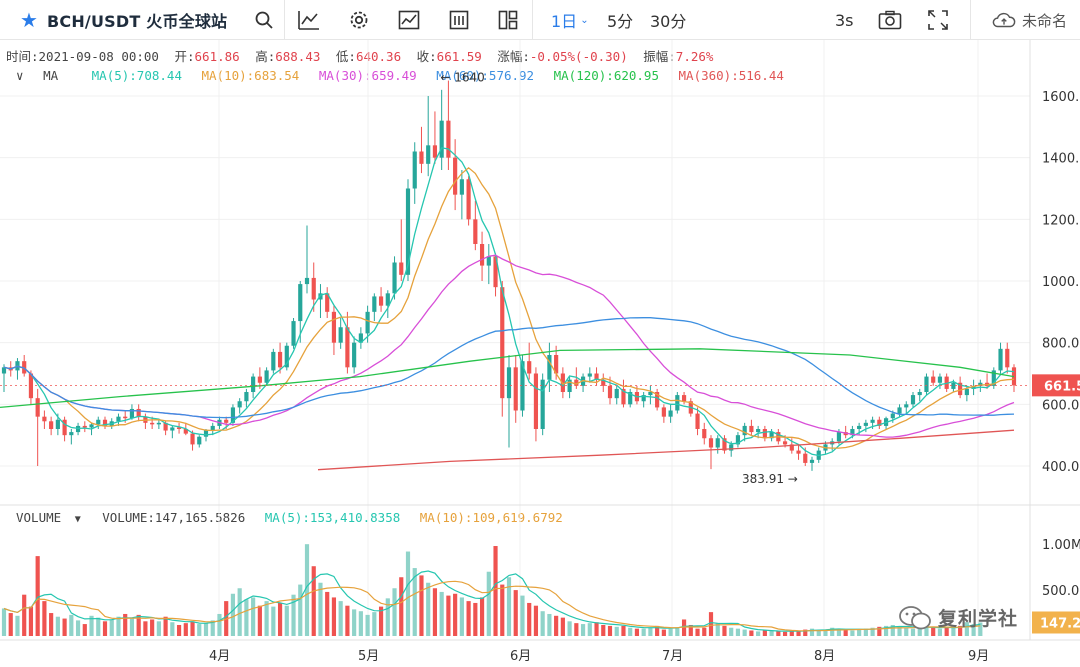 Image resolution: width=1080 pixels, height=667 pixels. I want to click on fullscreen-icon, so click(938, 20).